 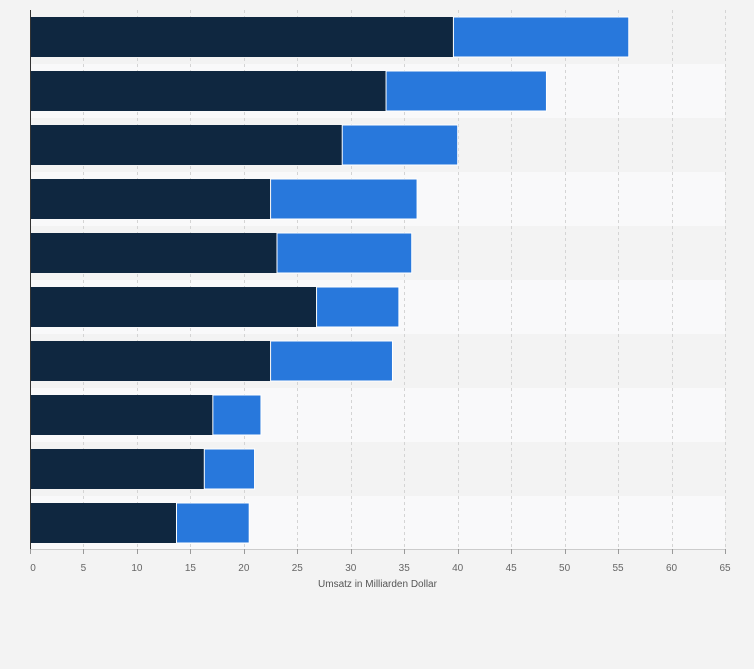 I want to click on x-tick-label: 0, so click(x=33, y=568).